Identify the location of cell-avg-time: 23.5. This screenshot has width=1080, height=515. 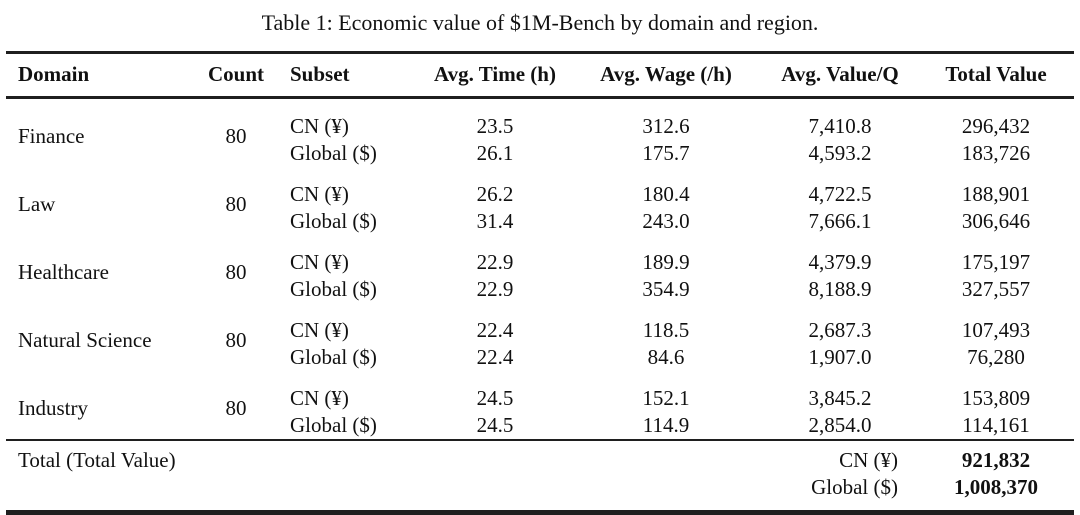
(495, 126).